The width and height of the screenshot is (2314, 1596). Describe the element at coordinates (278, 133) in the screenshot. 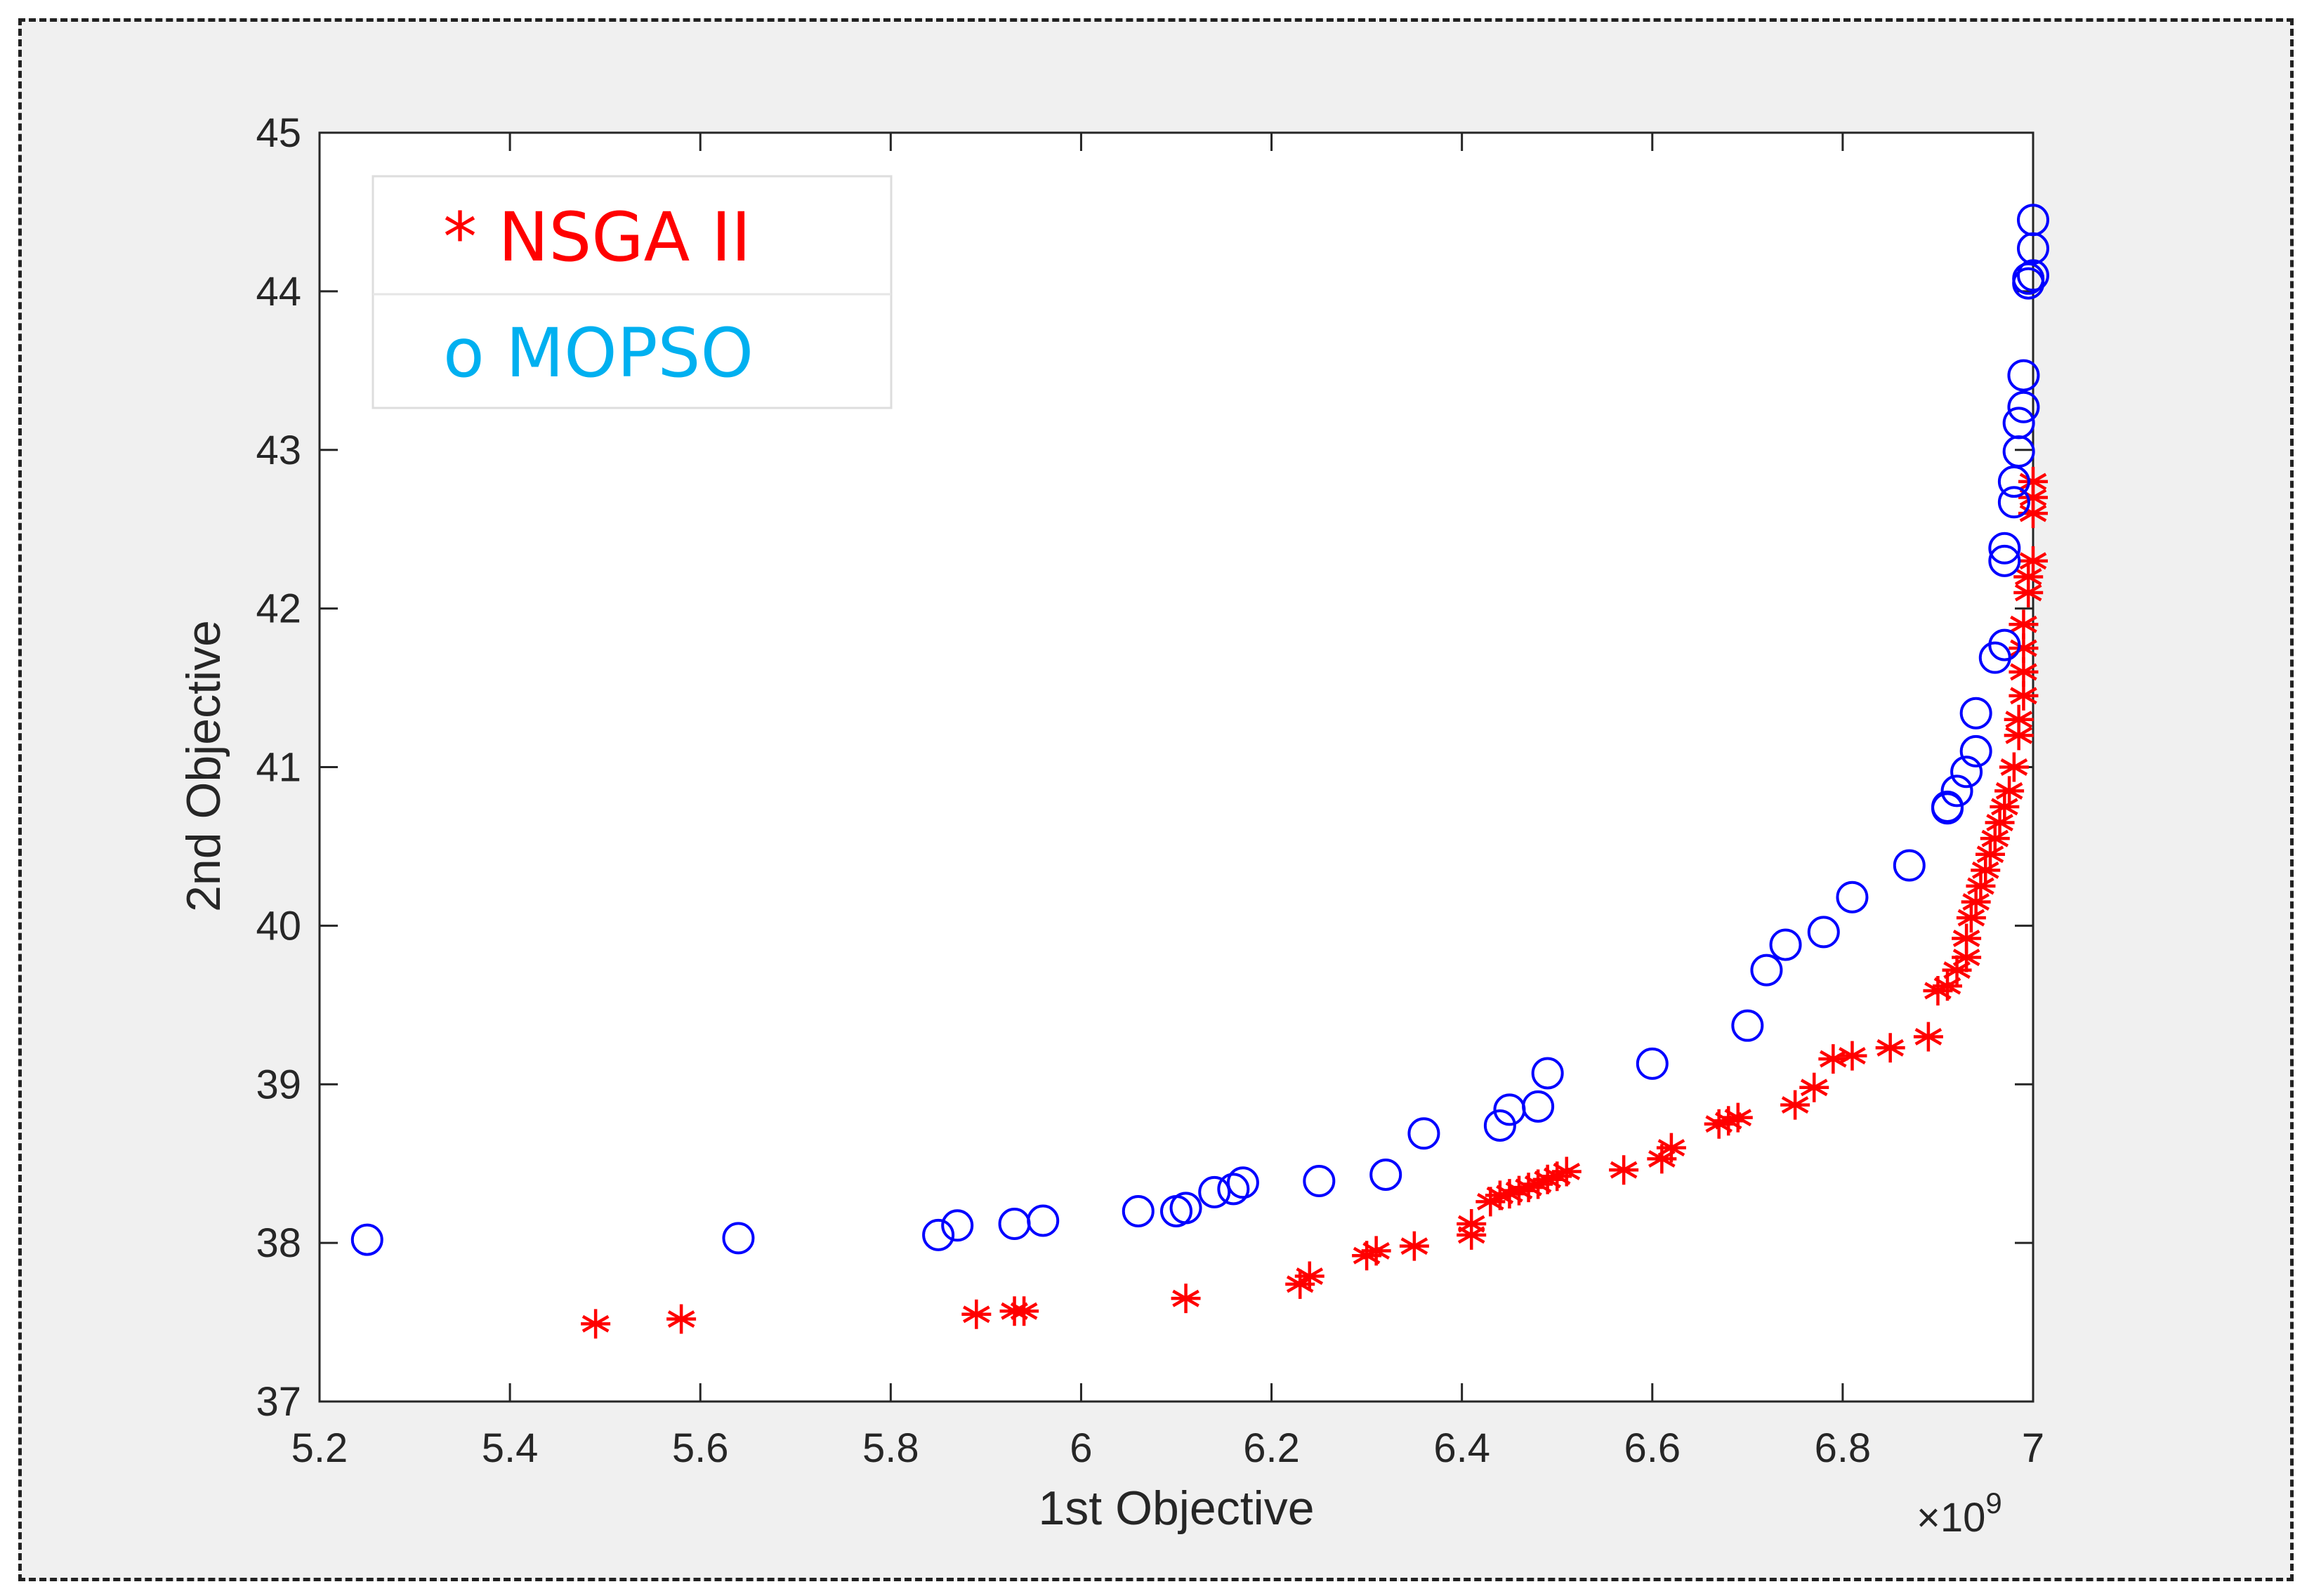

I see `y-tick-label: 45` at that location.